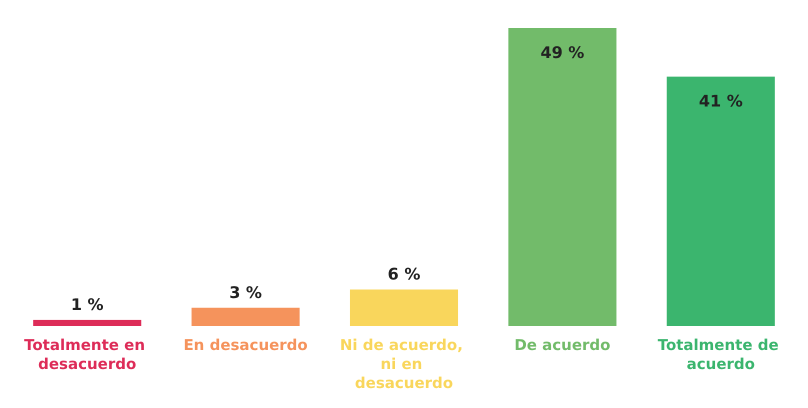 This screenshot has width=808, height=408. I want to click on x-tick-label: De acuerdo, so click(562, 345).